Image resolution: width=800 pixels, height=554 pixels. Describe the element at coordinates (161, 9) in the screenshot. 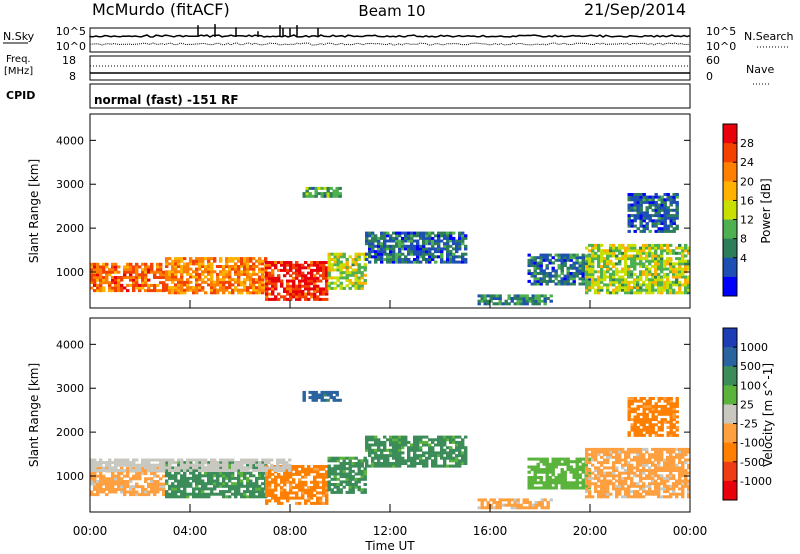

I see `station-title: McMurdo (fitACF)` at that location.